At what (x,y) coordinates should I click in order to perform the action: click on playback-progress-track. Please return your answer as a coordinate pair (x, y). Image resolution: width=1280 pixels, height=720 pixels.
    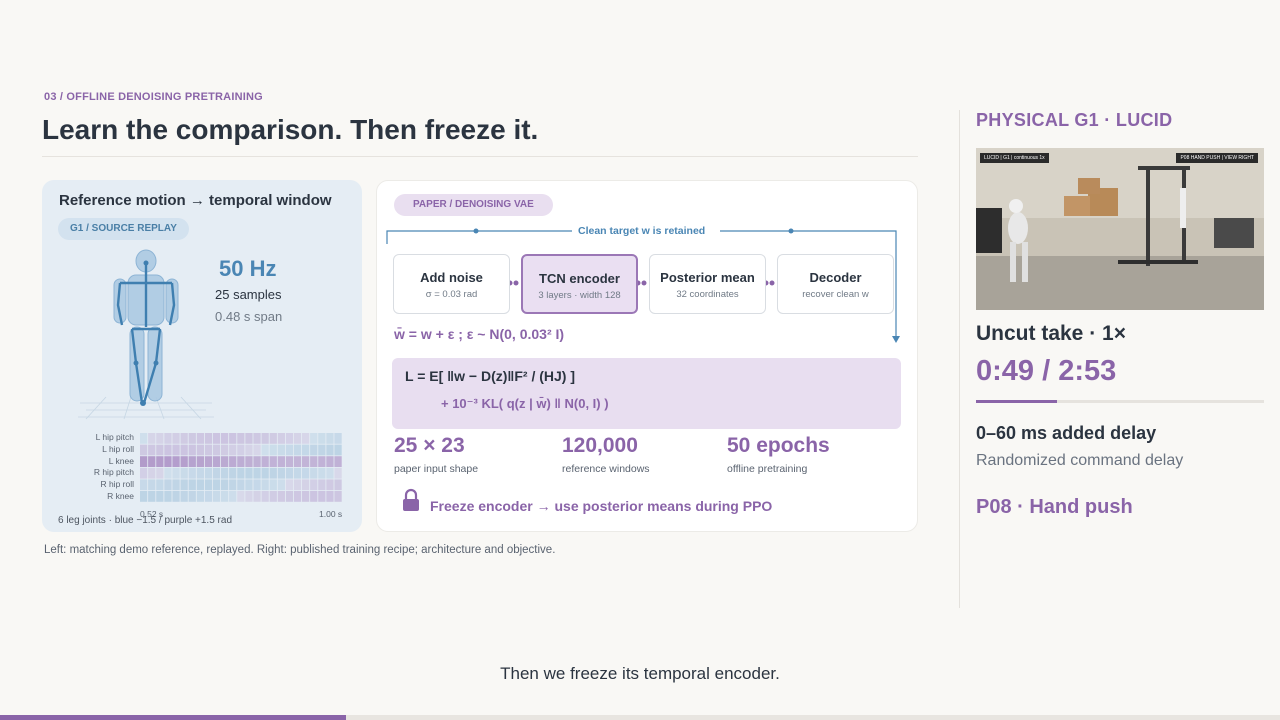
    Looking at the image, I should click on (1120, 401).